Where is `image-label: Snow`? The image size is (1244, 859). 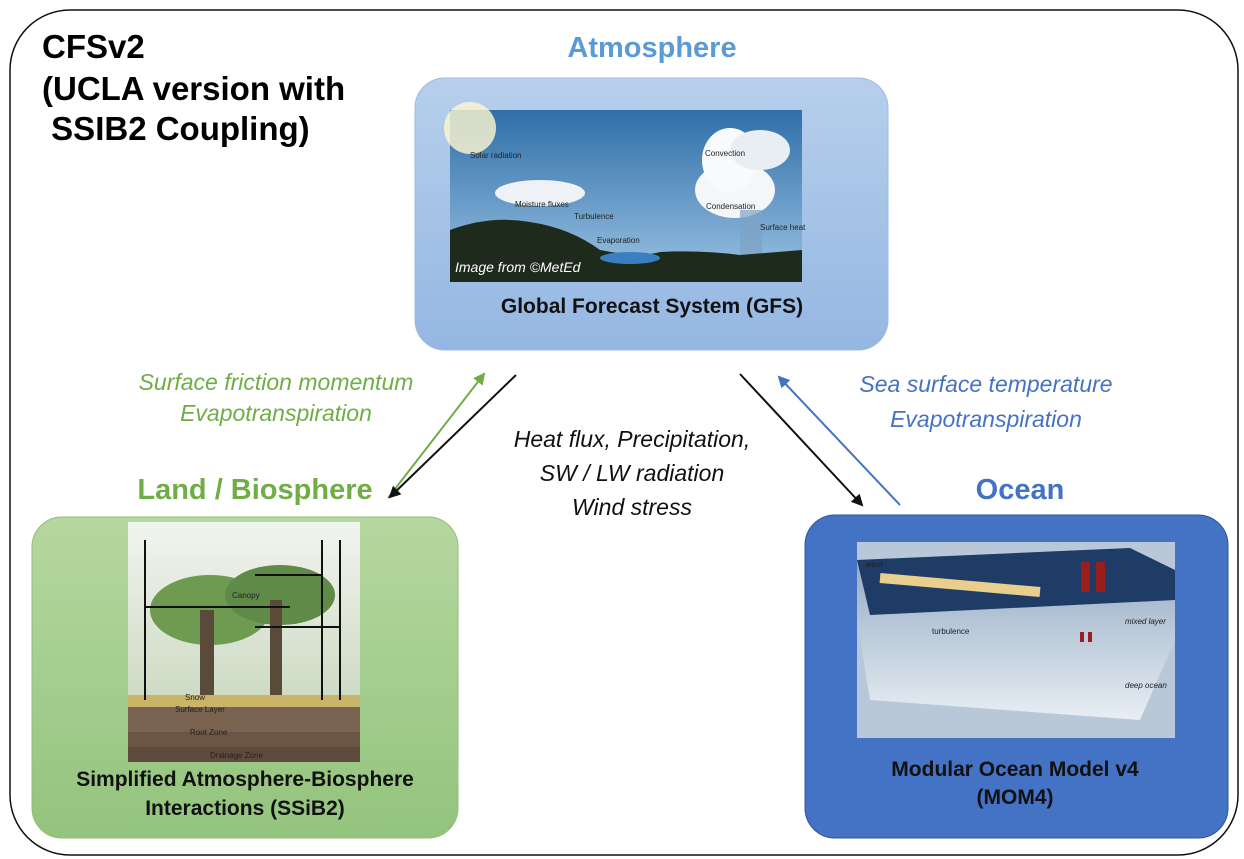 image-label: Snow is located at coordinates (195, 697).